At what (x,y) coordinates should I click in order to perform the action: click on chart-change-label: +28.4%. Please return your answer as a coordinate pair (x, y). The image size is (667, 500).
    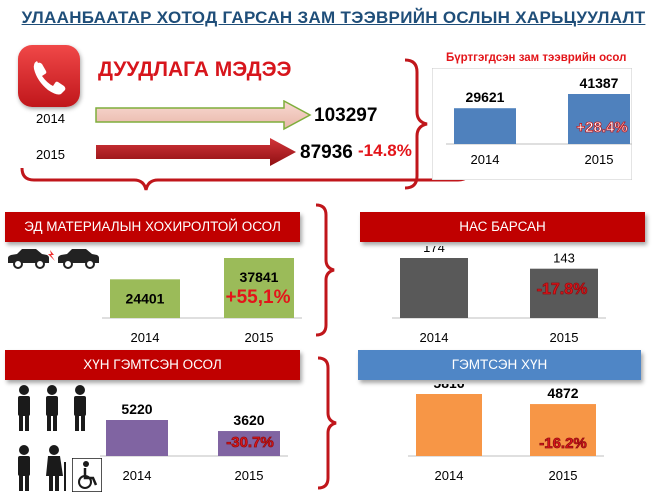
    Looking at the image, I should click on (601, 127).